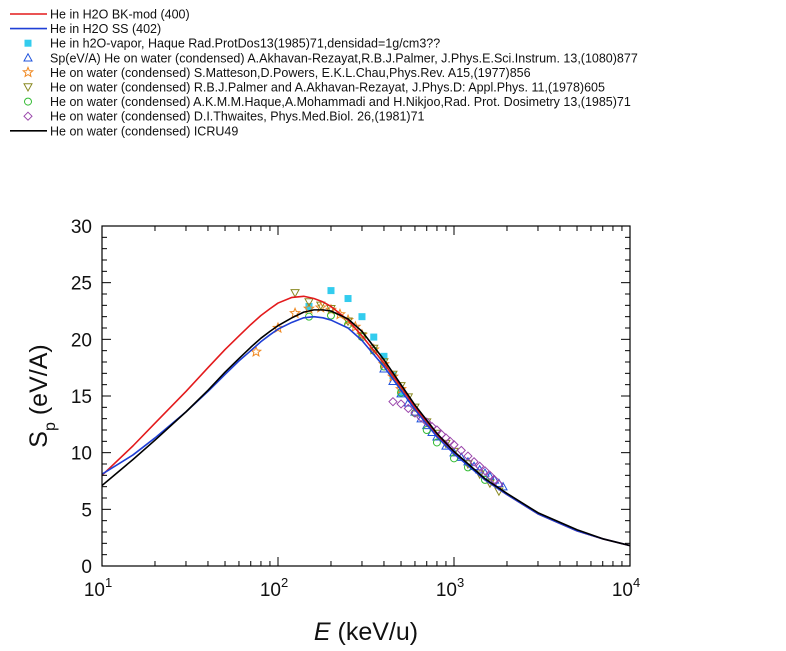  What do you see at coordinates (39, 439) in the screenshot?
I see `y-axis-label-main: S` at bounding box center [39, 439].